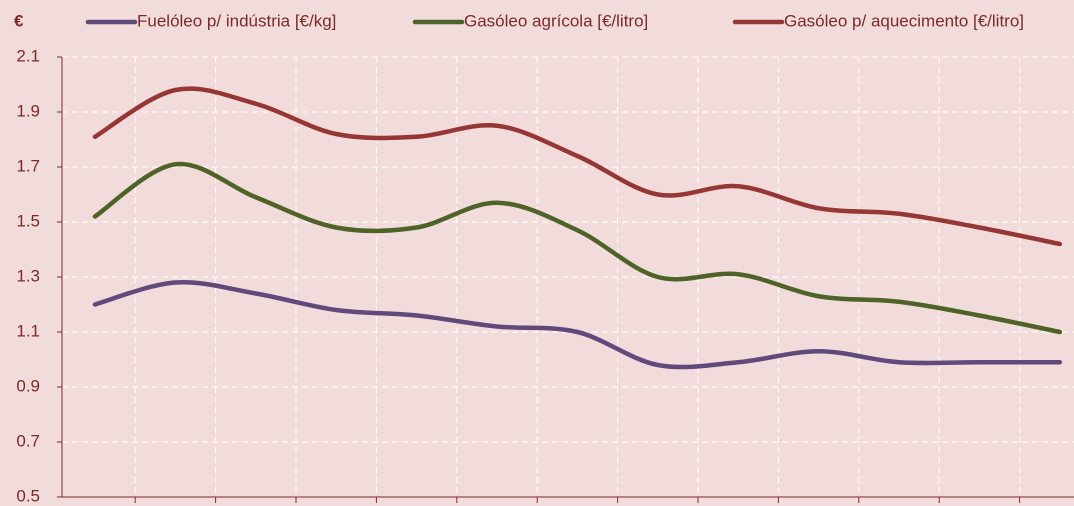 This screenshot has height=506, width=1074. What do you see at coordinates (28, 275) in the screenshot?
I see `y-tick-label: 1.3` at bounding box center [28, 275].